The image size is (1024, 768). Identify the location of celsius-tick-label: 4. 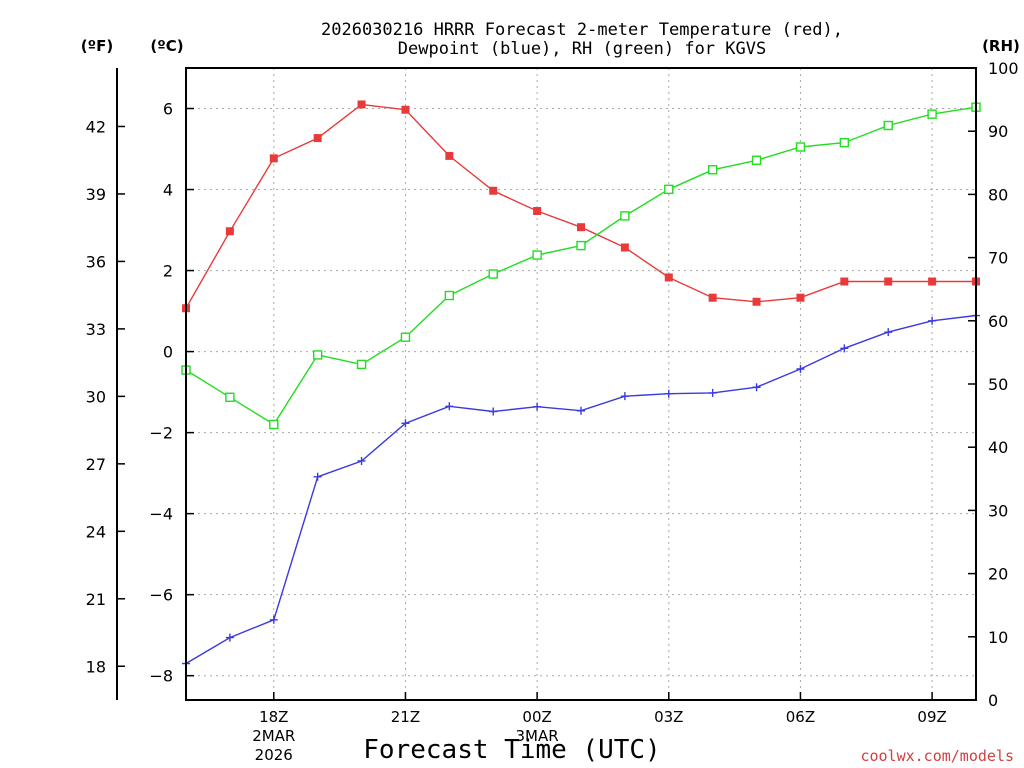
(168, 190).